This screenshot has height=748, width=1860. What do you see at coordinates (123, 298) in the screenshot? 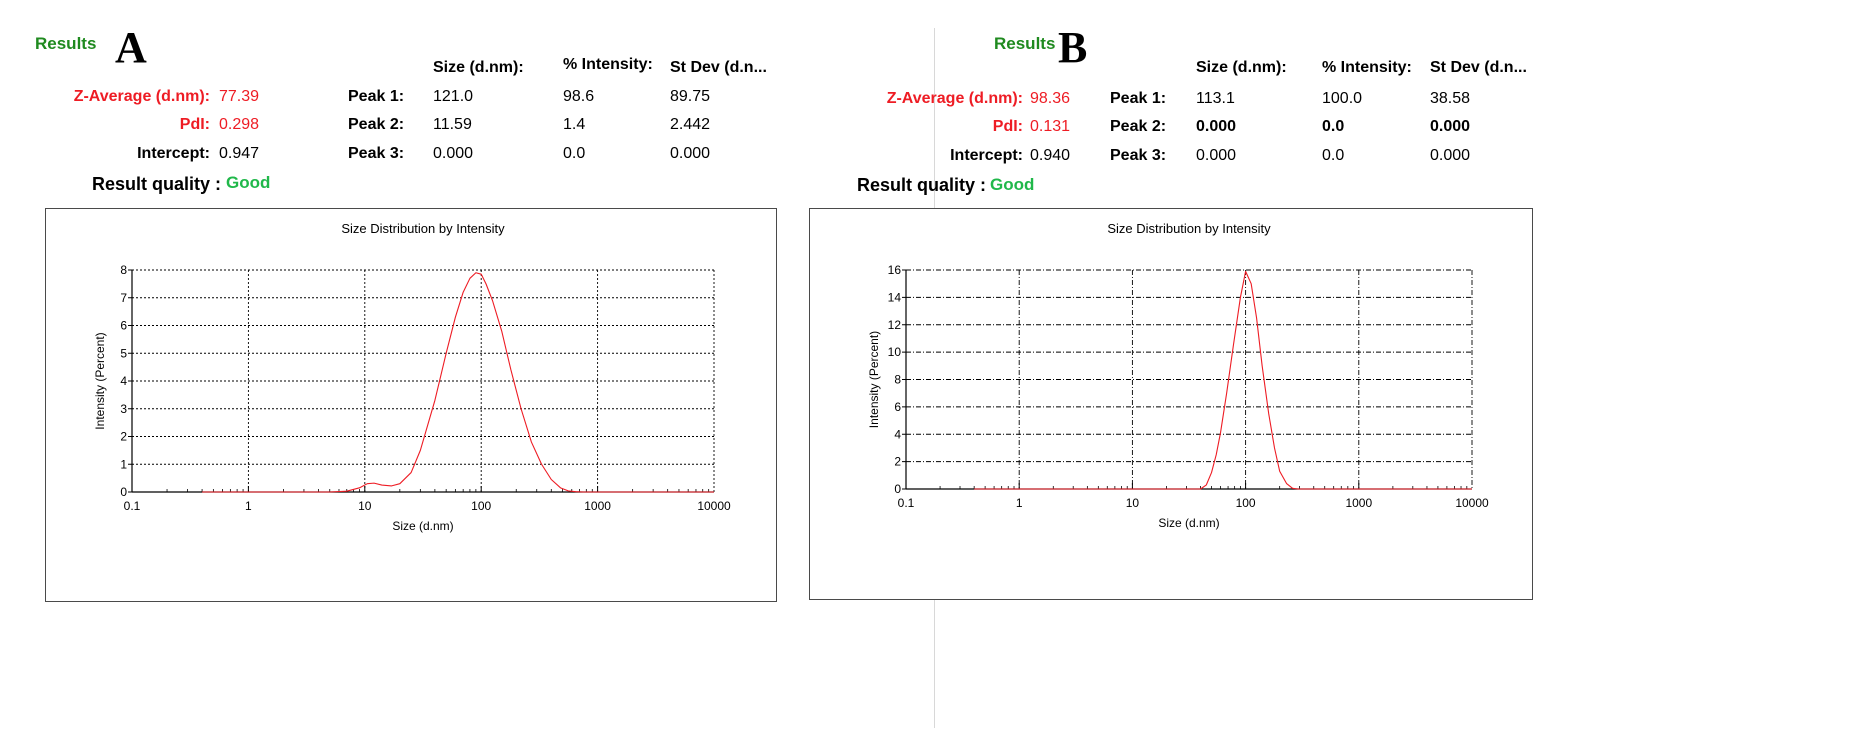
I see `y-tick-label: 7` at bounding box center [123, 298].